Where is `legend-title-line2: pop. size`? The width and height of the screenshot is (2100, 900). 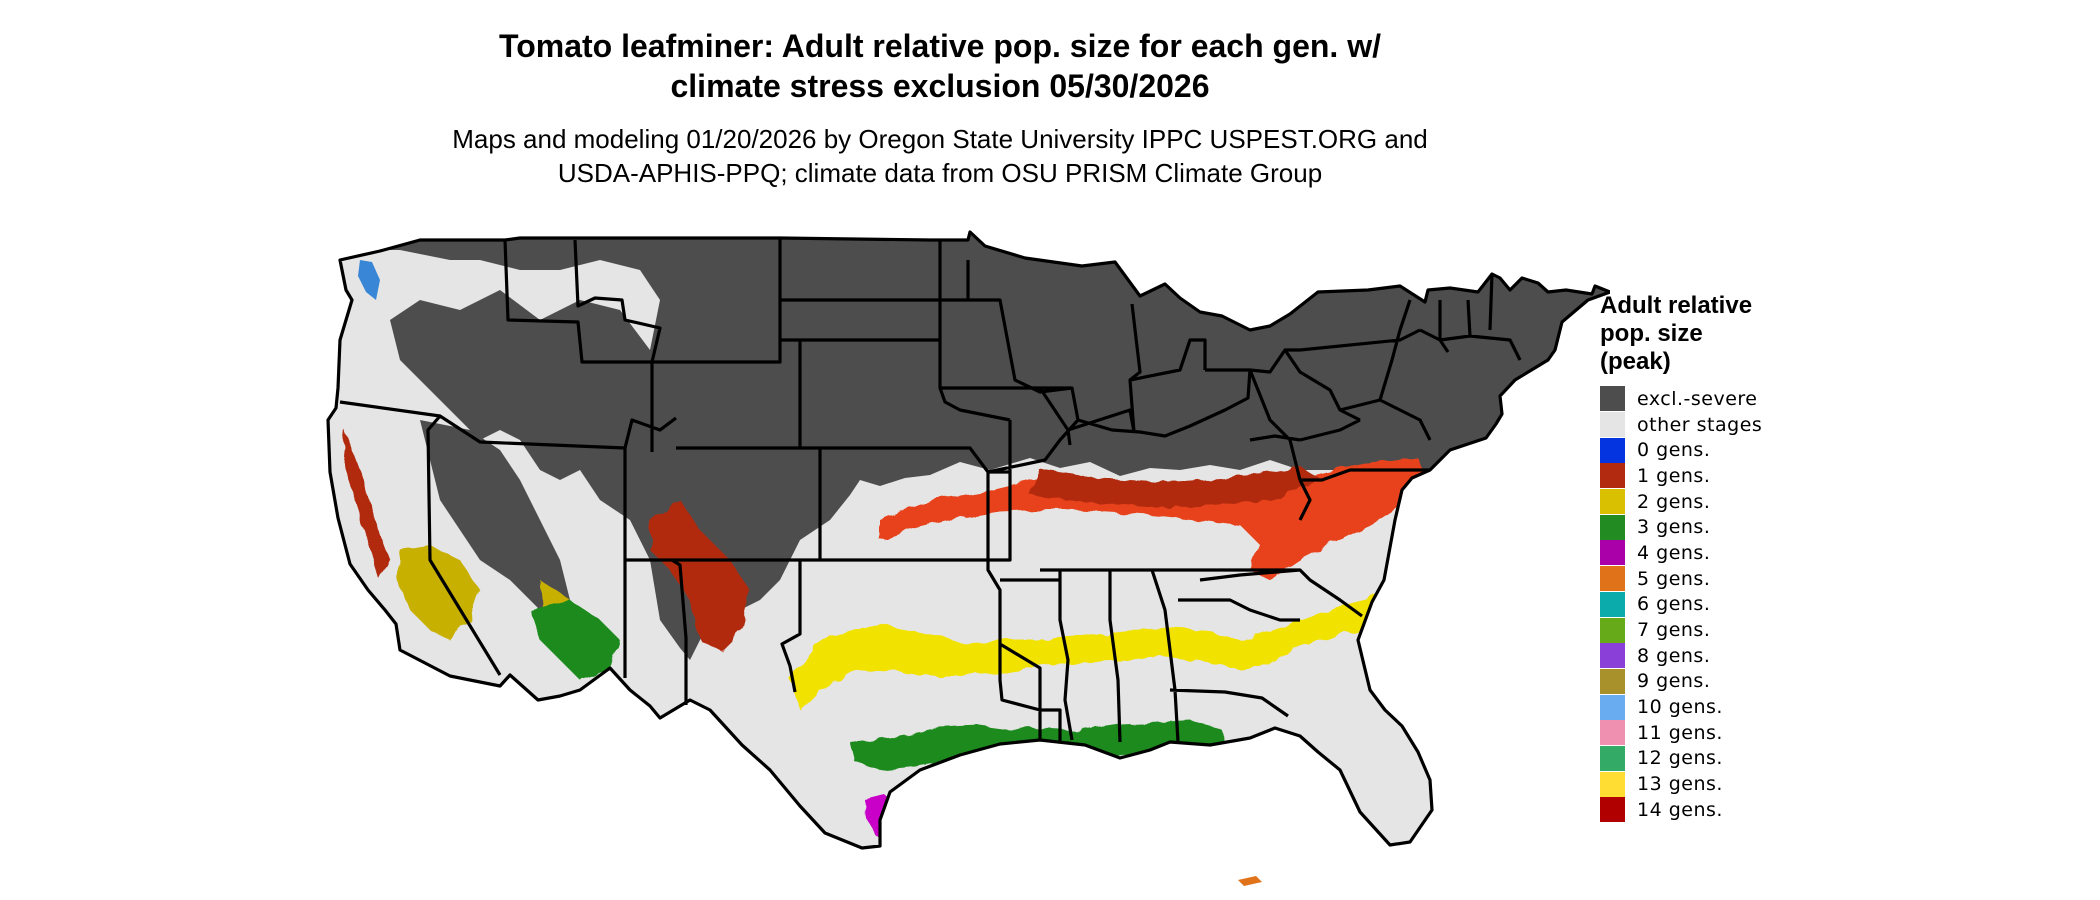 legend-title-line2: pop. size is located at coordinates (1651, 333).